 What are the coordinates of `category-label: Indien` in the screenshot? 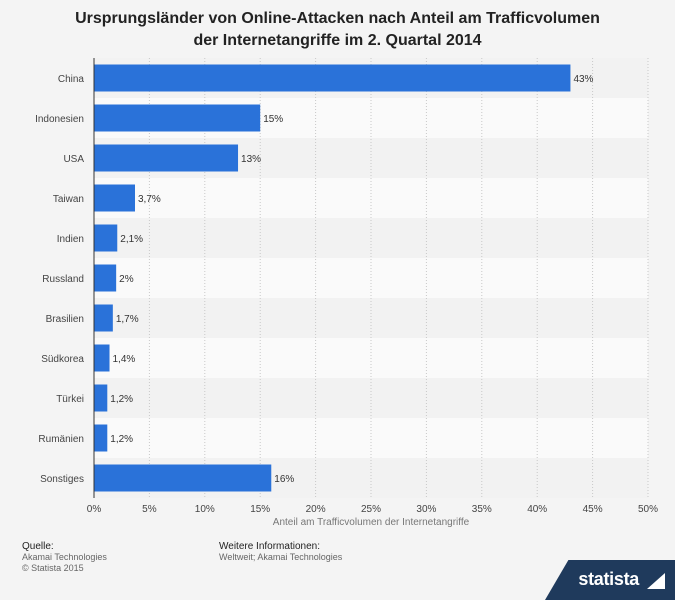 It's located at (70, 239).